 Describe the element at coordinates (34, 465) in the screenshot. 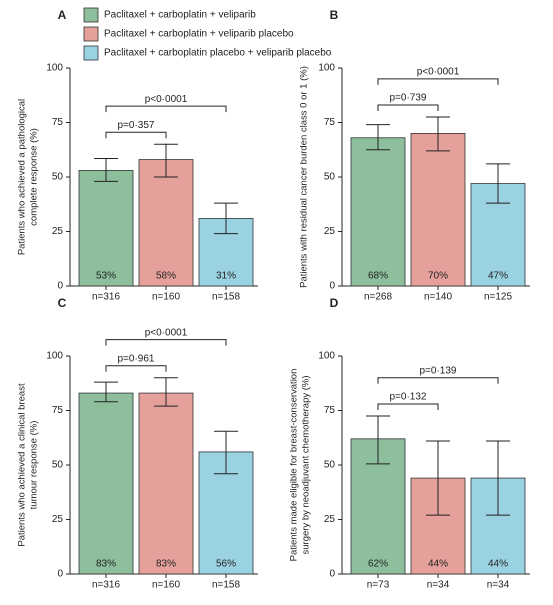

I see `y-axis-label: tumour response (%)` at that location.